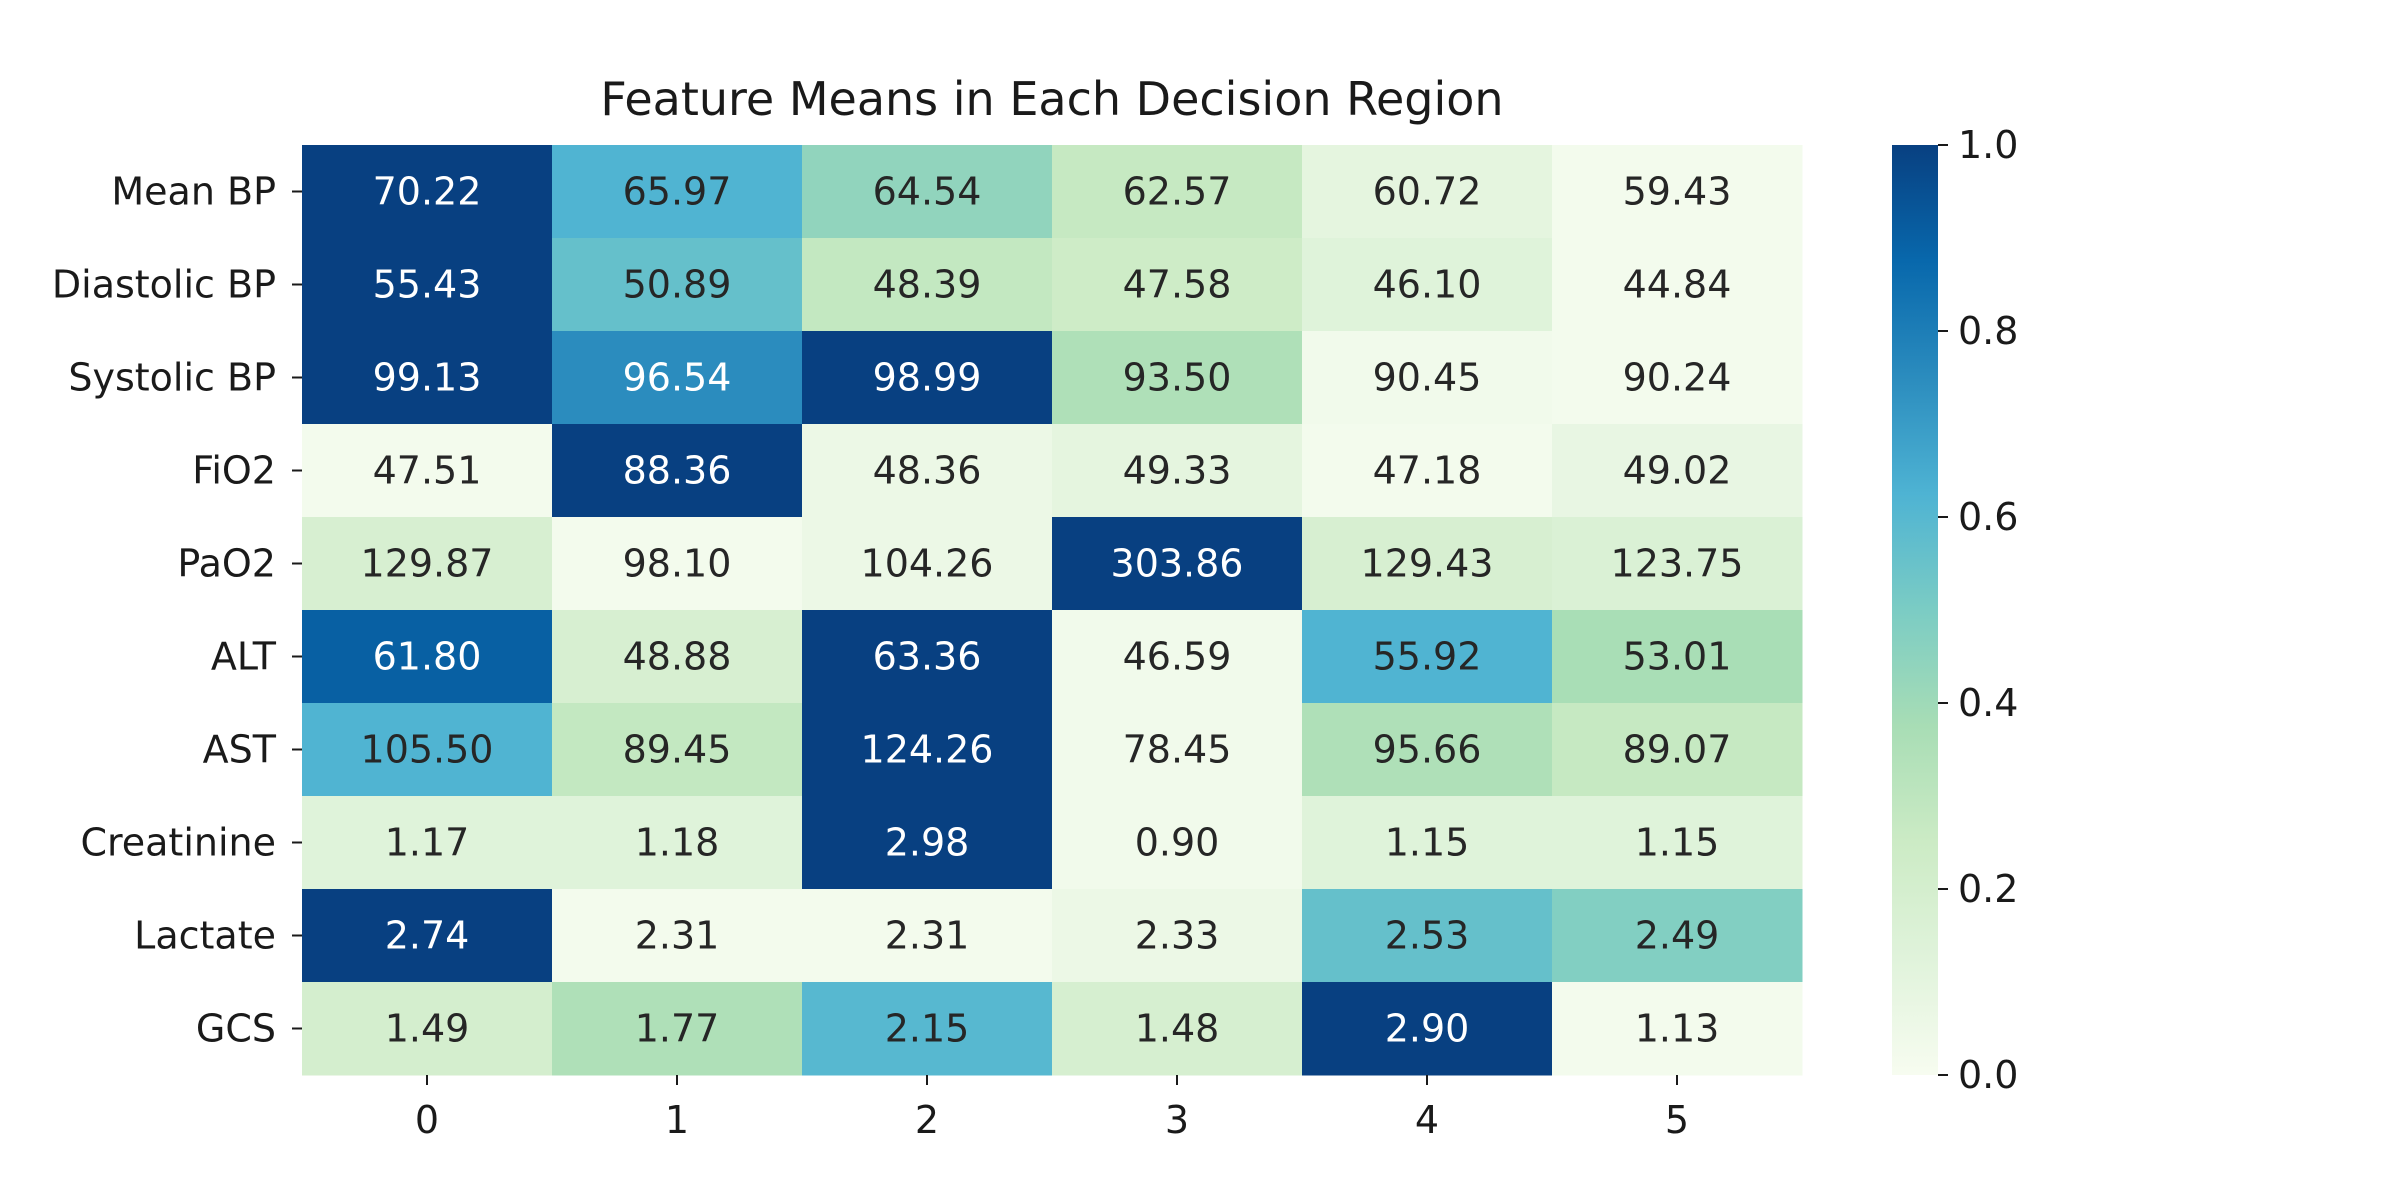 This screenshot has height=1200, width=2400. Describe the element at coordinates (1955, 610) in the screenshot. I see `colorbar: 0.0 0.2 0.4 0.6 0.8 1.0` at that location.